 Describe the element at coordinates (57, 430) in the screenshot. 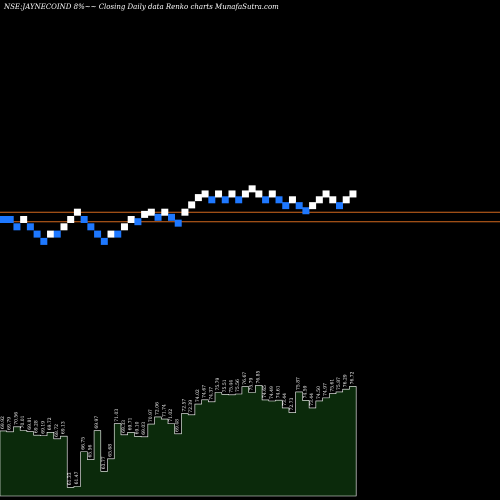

I see `volume-label-8: 68.72` at that location.